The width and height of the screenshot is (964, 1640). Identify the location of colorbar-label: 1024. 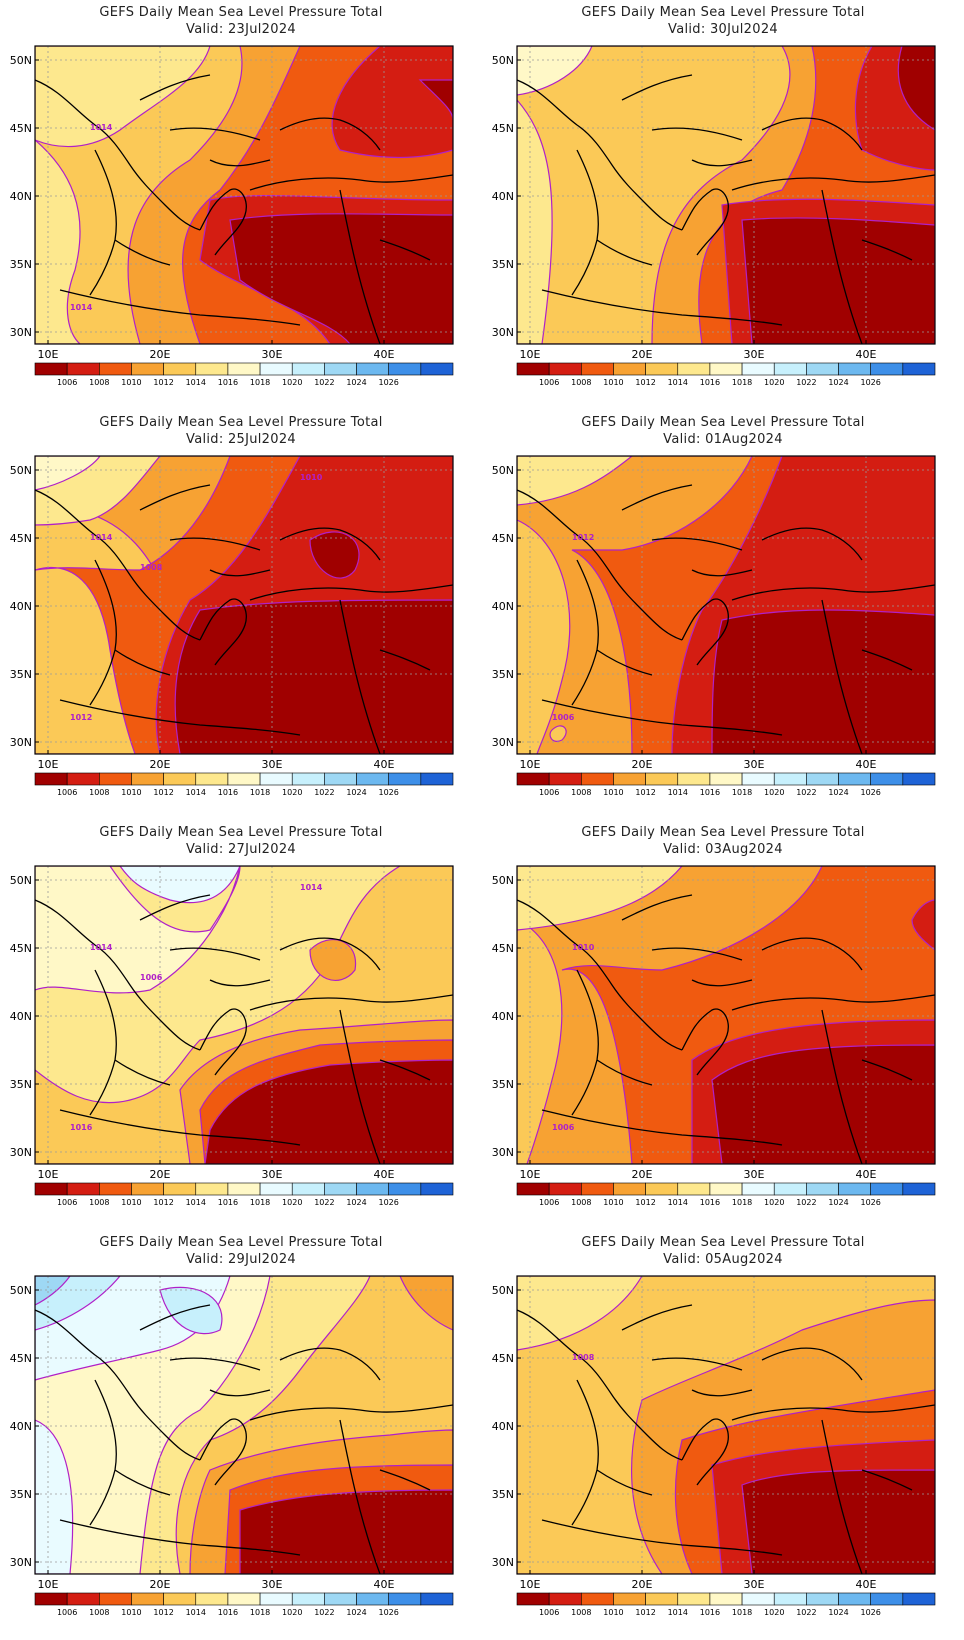
(356, 382).